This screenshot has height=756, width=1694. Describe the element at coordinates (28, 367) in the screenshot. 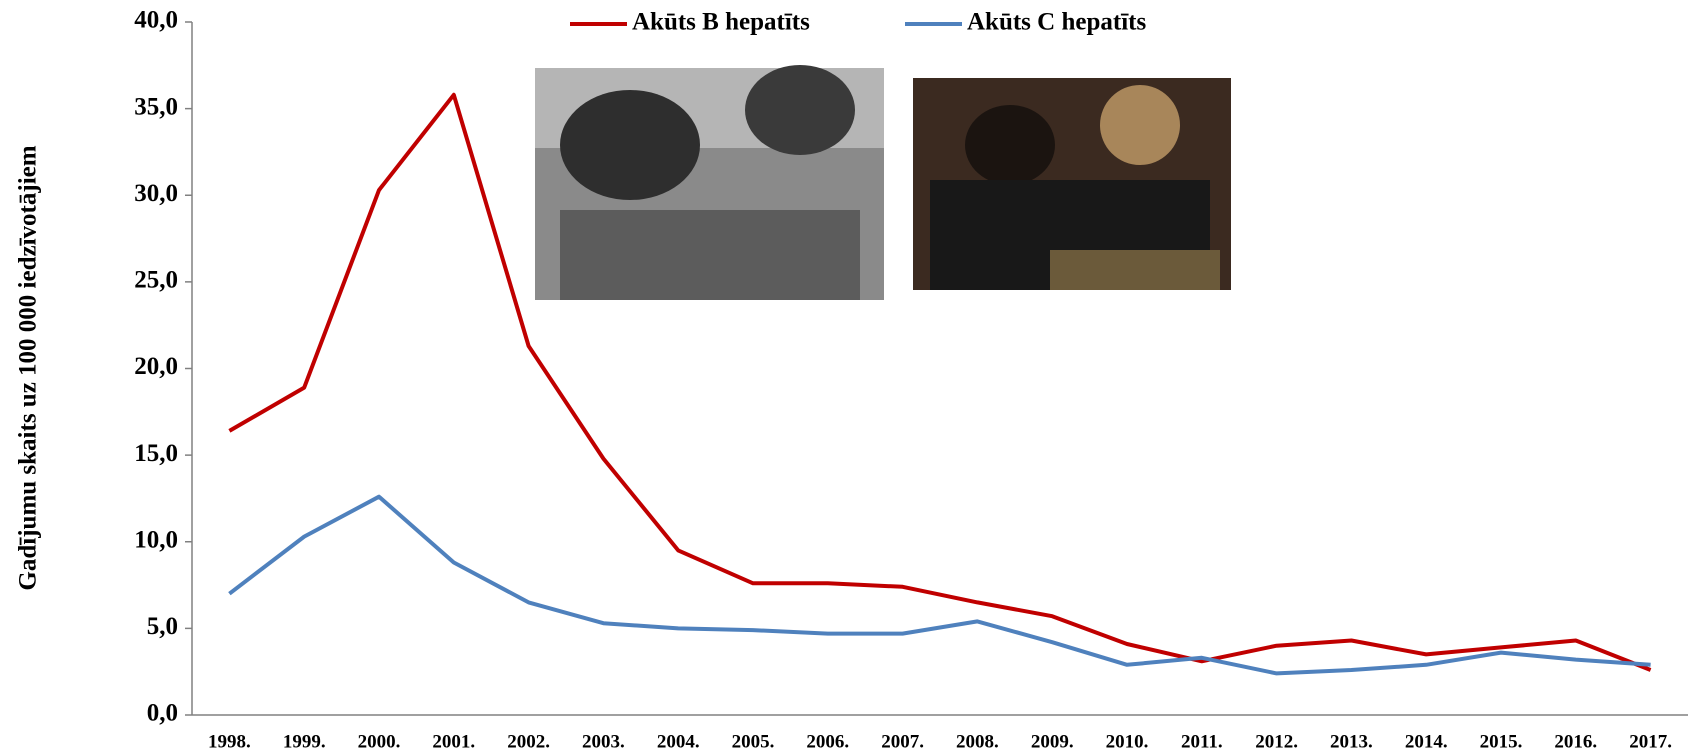

I see `y-axis-label: Gadījumu skaits uz 100 000 iedzīvotājiem` at that location.